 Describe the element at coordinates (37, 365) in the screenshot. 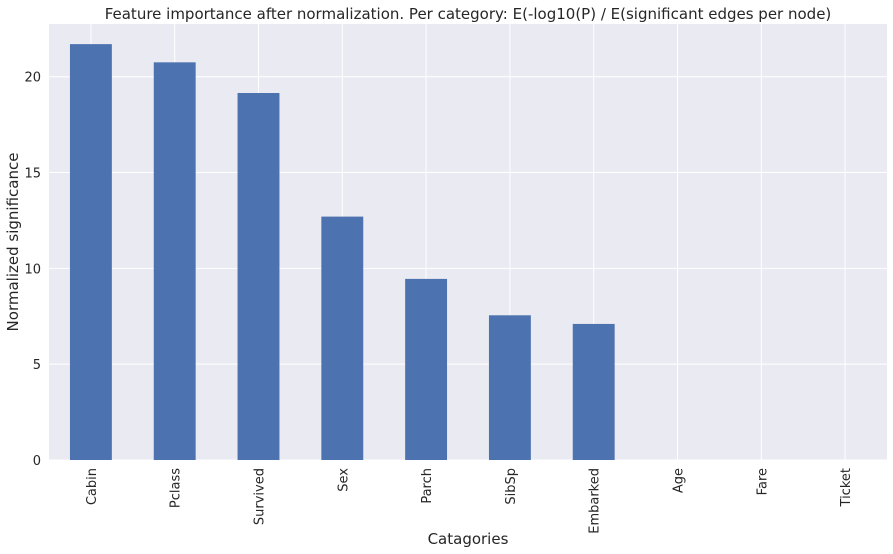

I see `y-tick-label: 5` at that location.